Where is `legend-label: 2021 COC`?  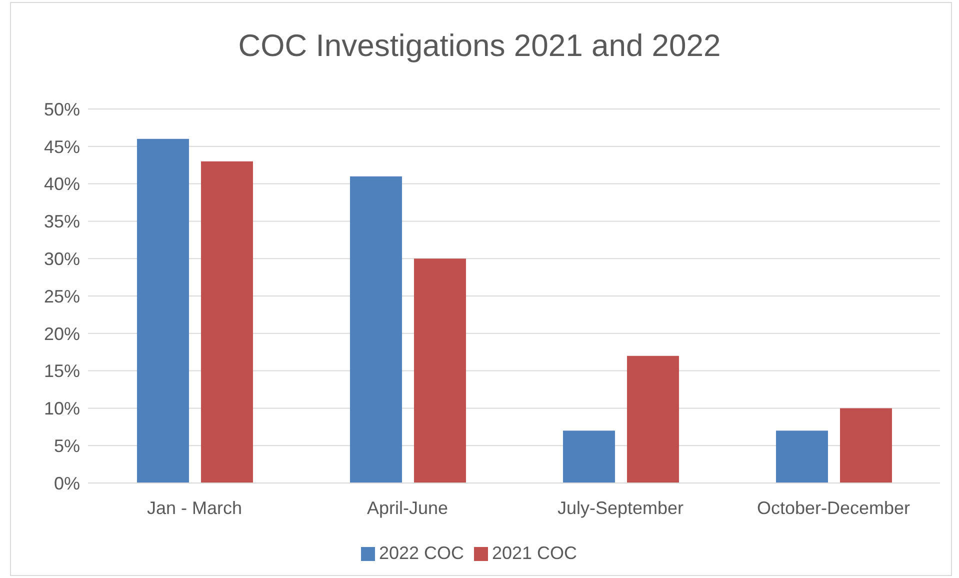 legend-label: 2021 COC is located at coordinates (535, 553).